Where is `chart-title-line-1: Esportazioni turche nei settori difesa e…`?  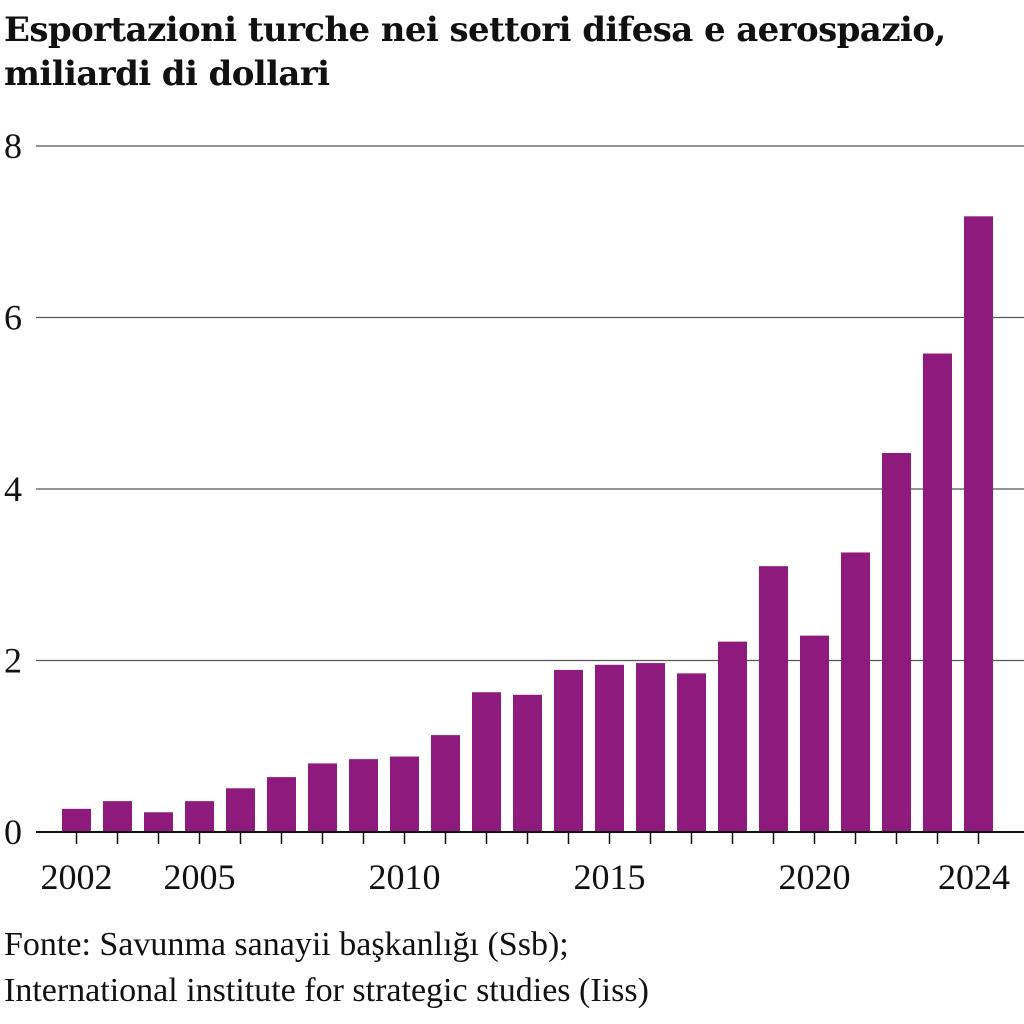 chart-title-line-1: Esportazioni turche nei settori difesa e… is located at coordinates (475, 30).